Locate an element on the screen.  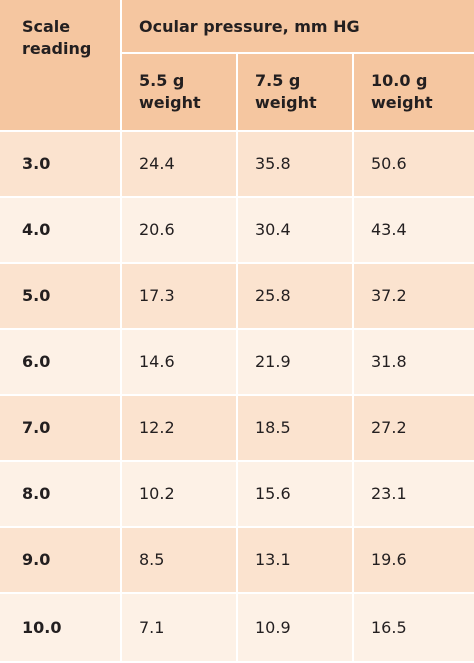
cell-value-text: 24.4 is located at coordinates (157, 163).